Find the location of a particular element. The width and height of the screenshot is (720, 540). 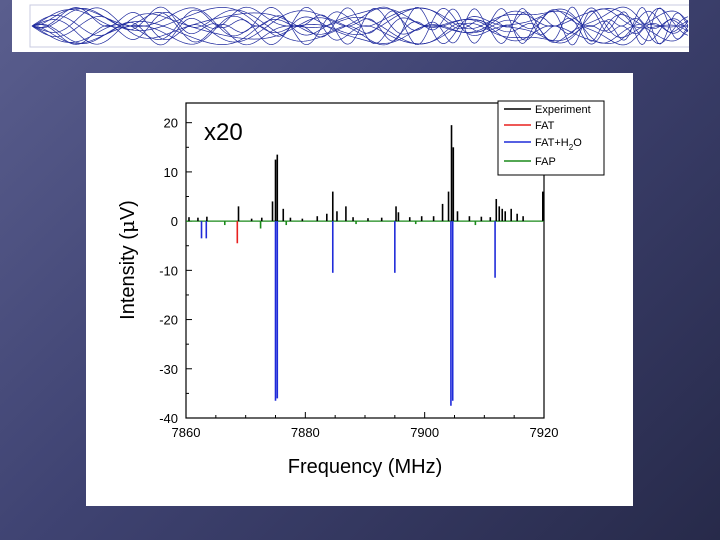

y-tick-label: 0 is located at coordinates (174, 221).